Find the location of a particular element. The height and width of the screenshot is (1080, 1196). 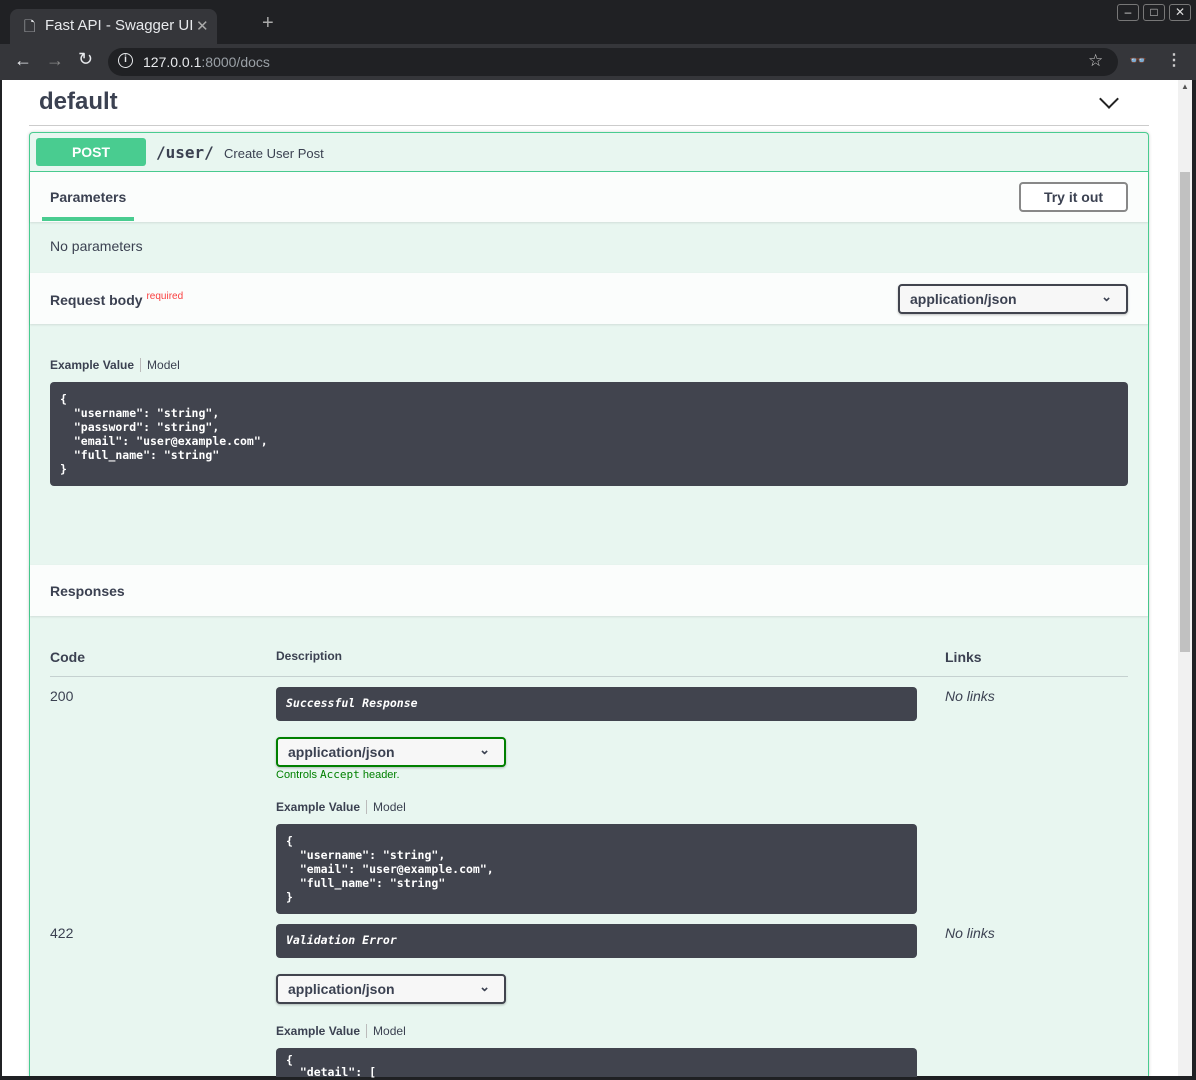

section-title: default is located at coordinates (78, 101).